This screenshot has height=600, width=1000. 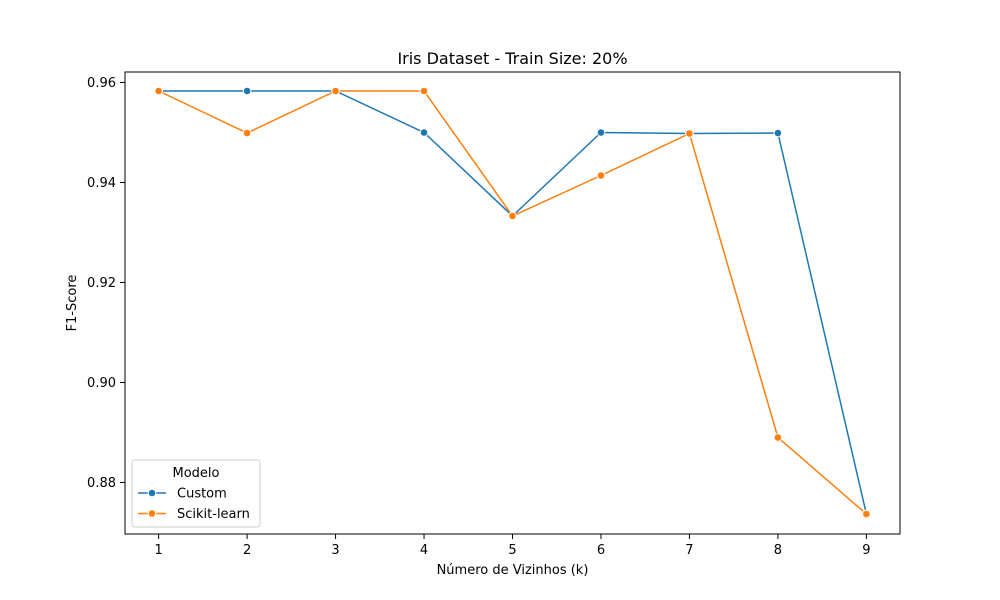 I want to click on x-tick-label: 4, so click(x=424, y=550).